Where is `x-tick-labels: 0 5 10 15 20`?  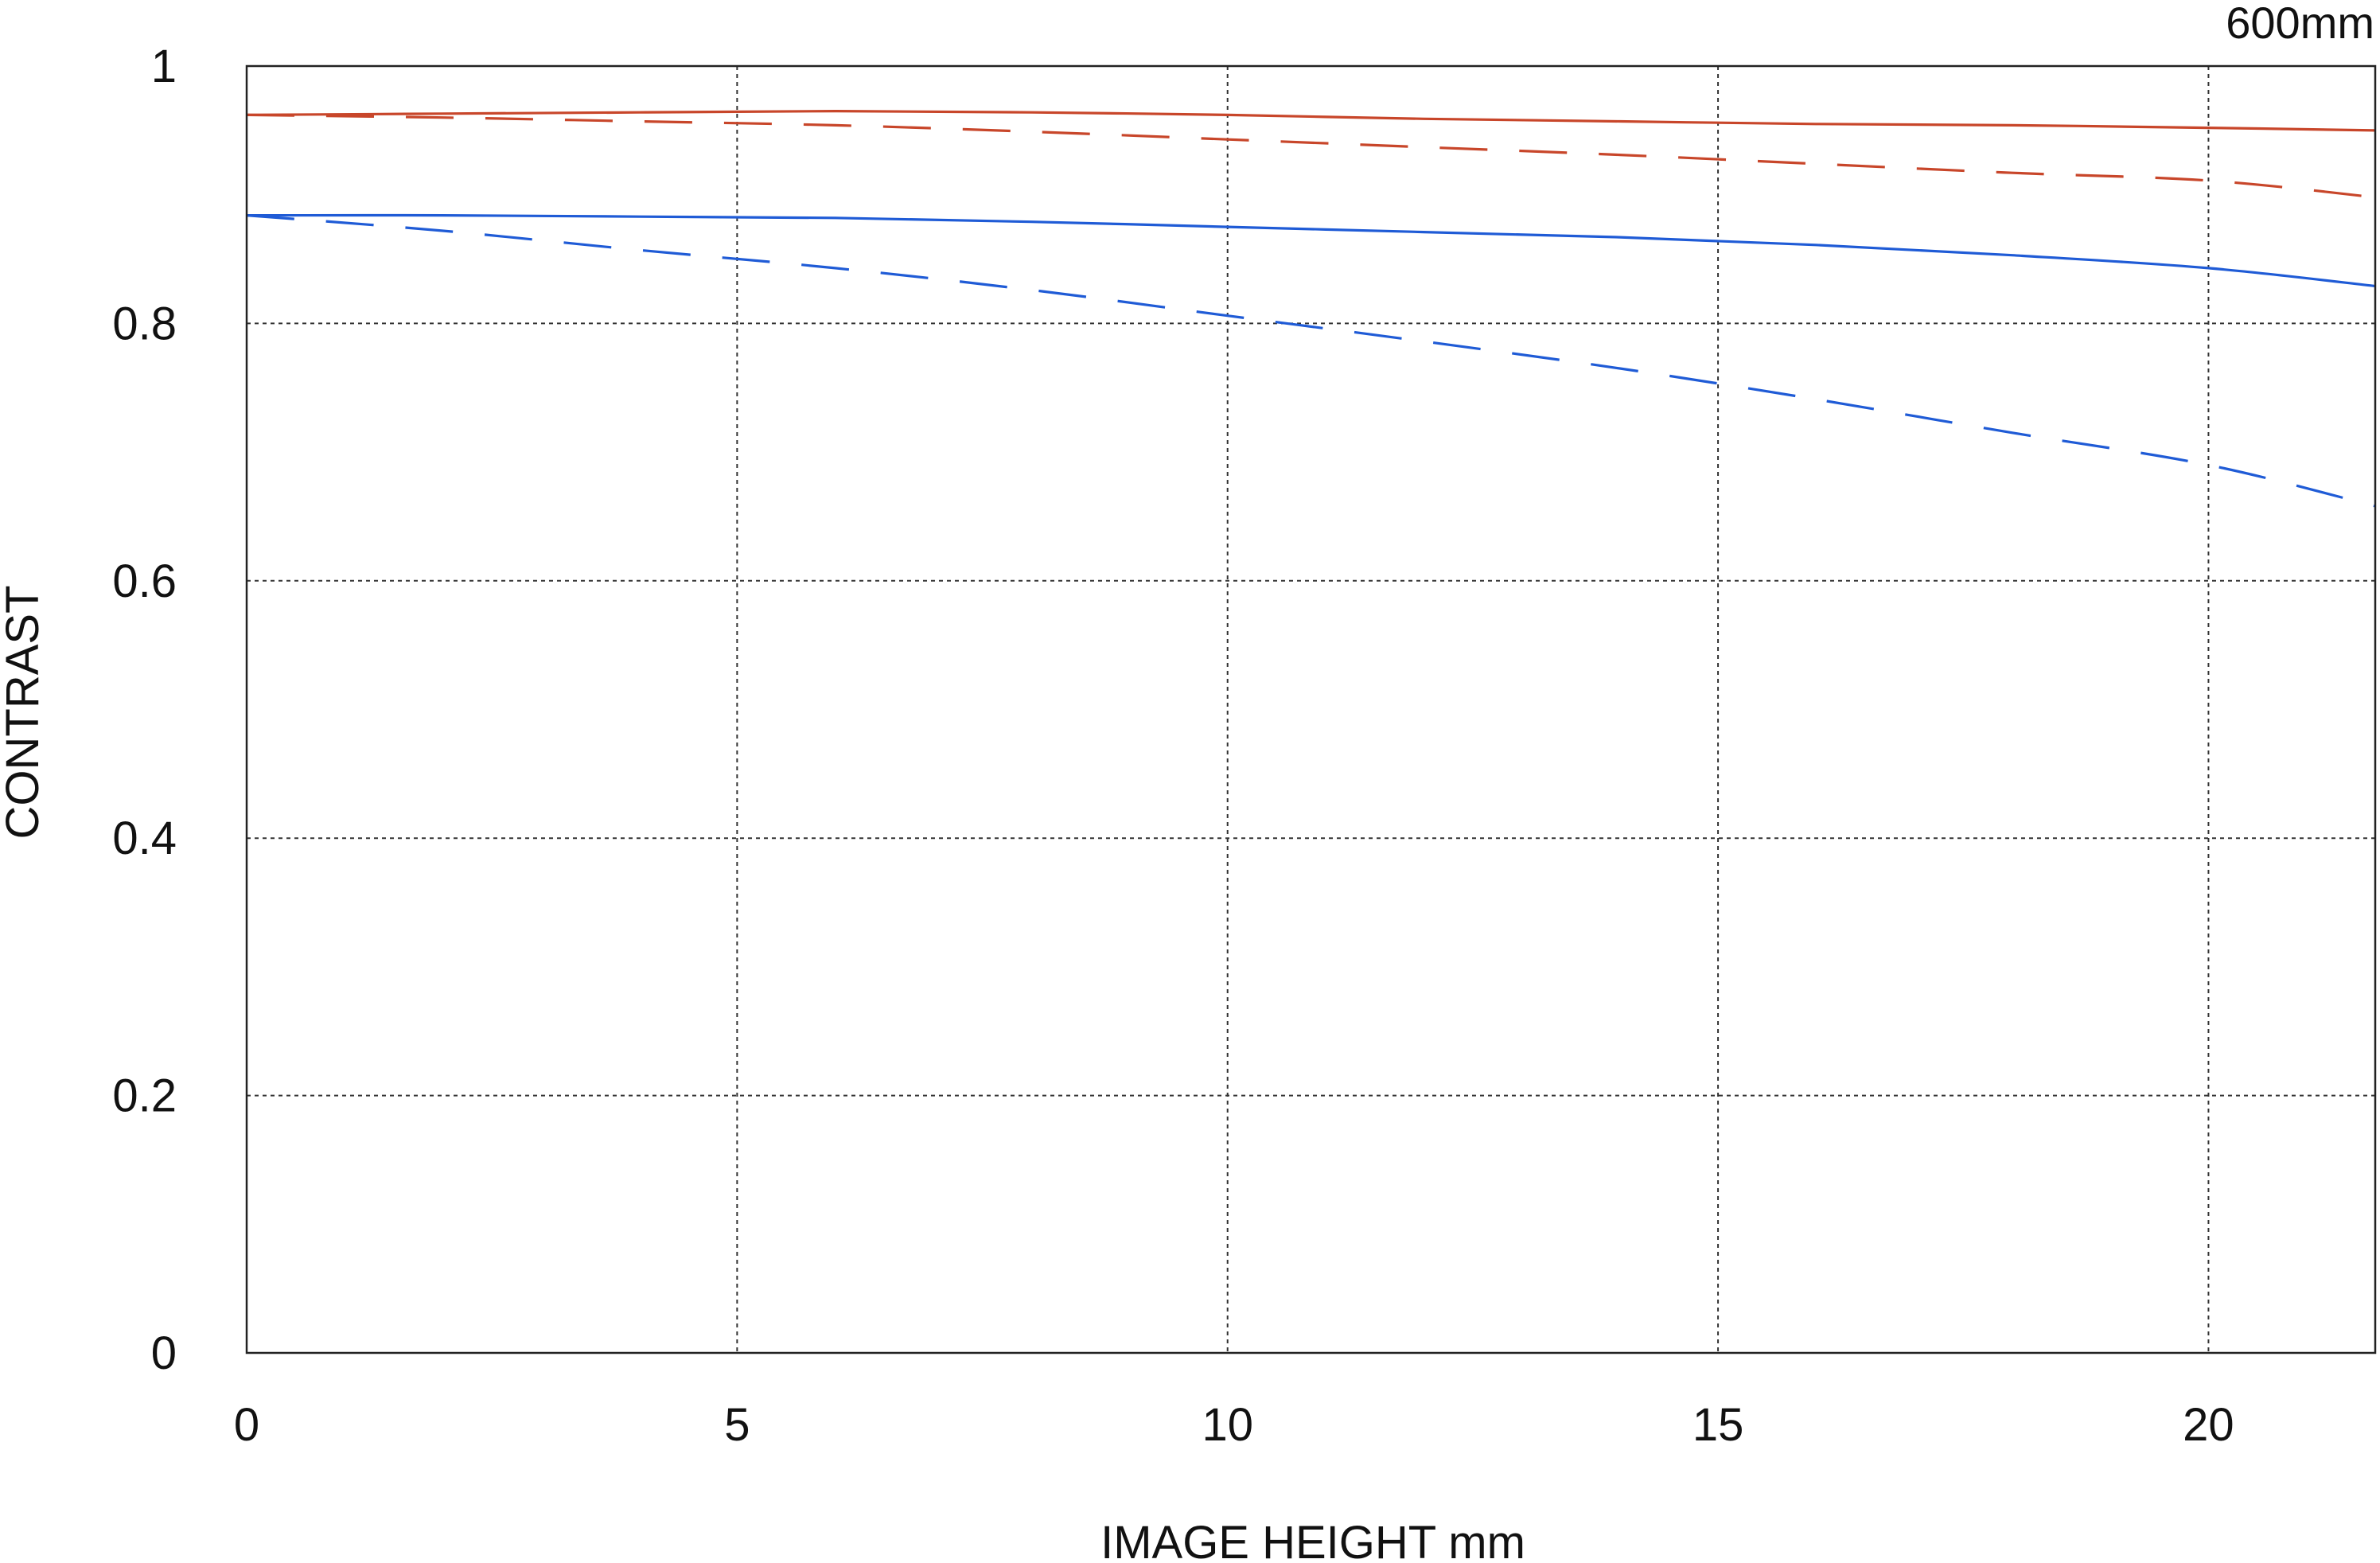 x-tick-labels: 0 5 10 15 20 is located at coordinates (1234, 1425).